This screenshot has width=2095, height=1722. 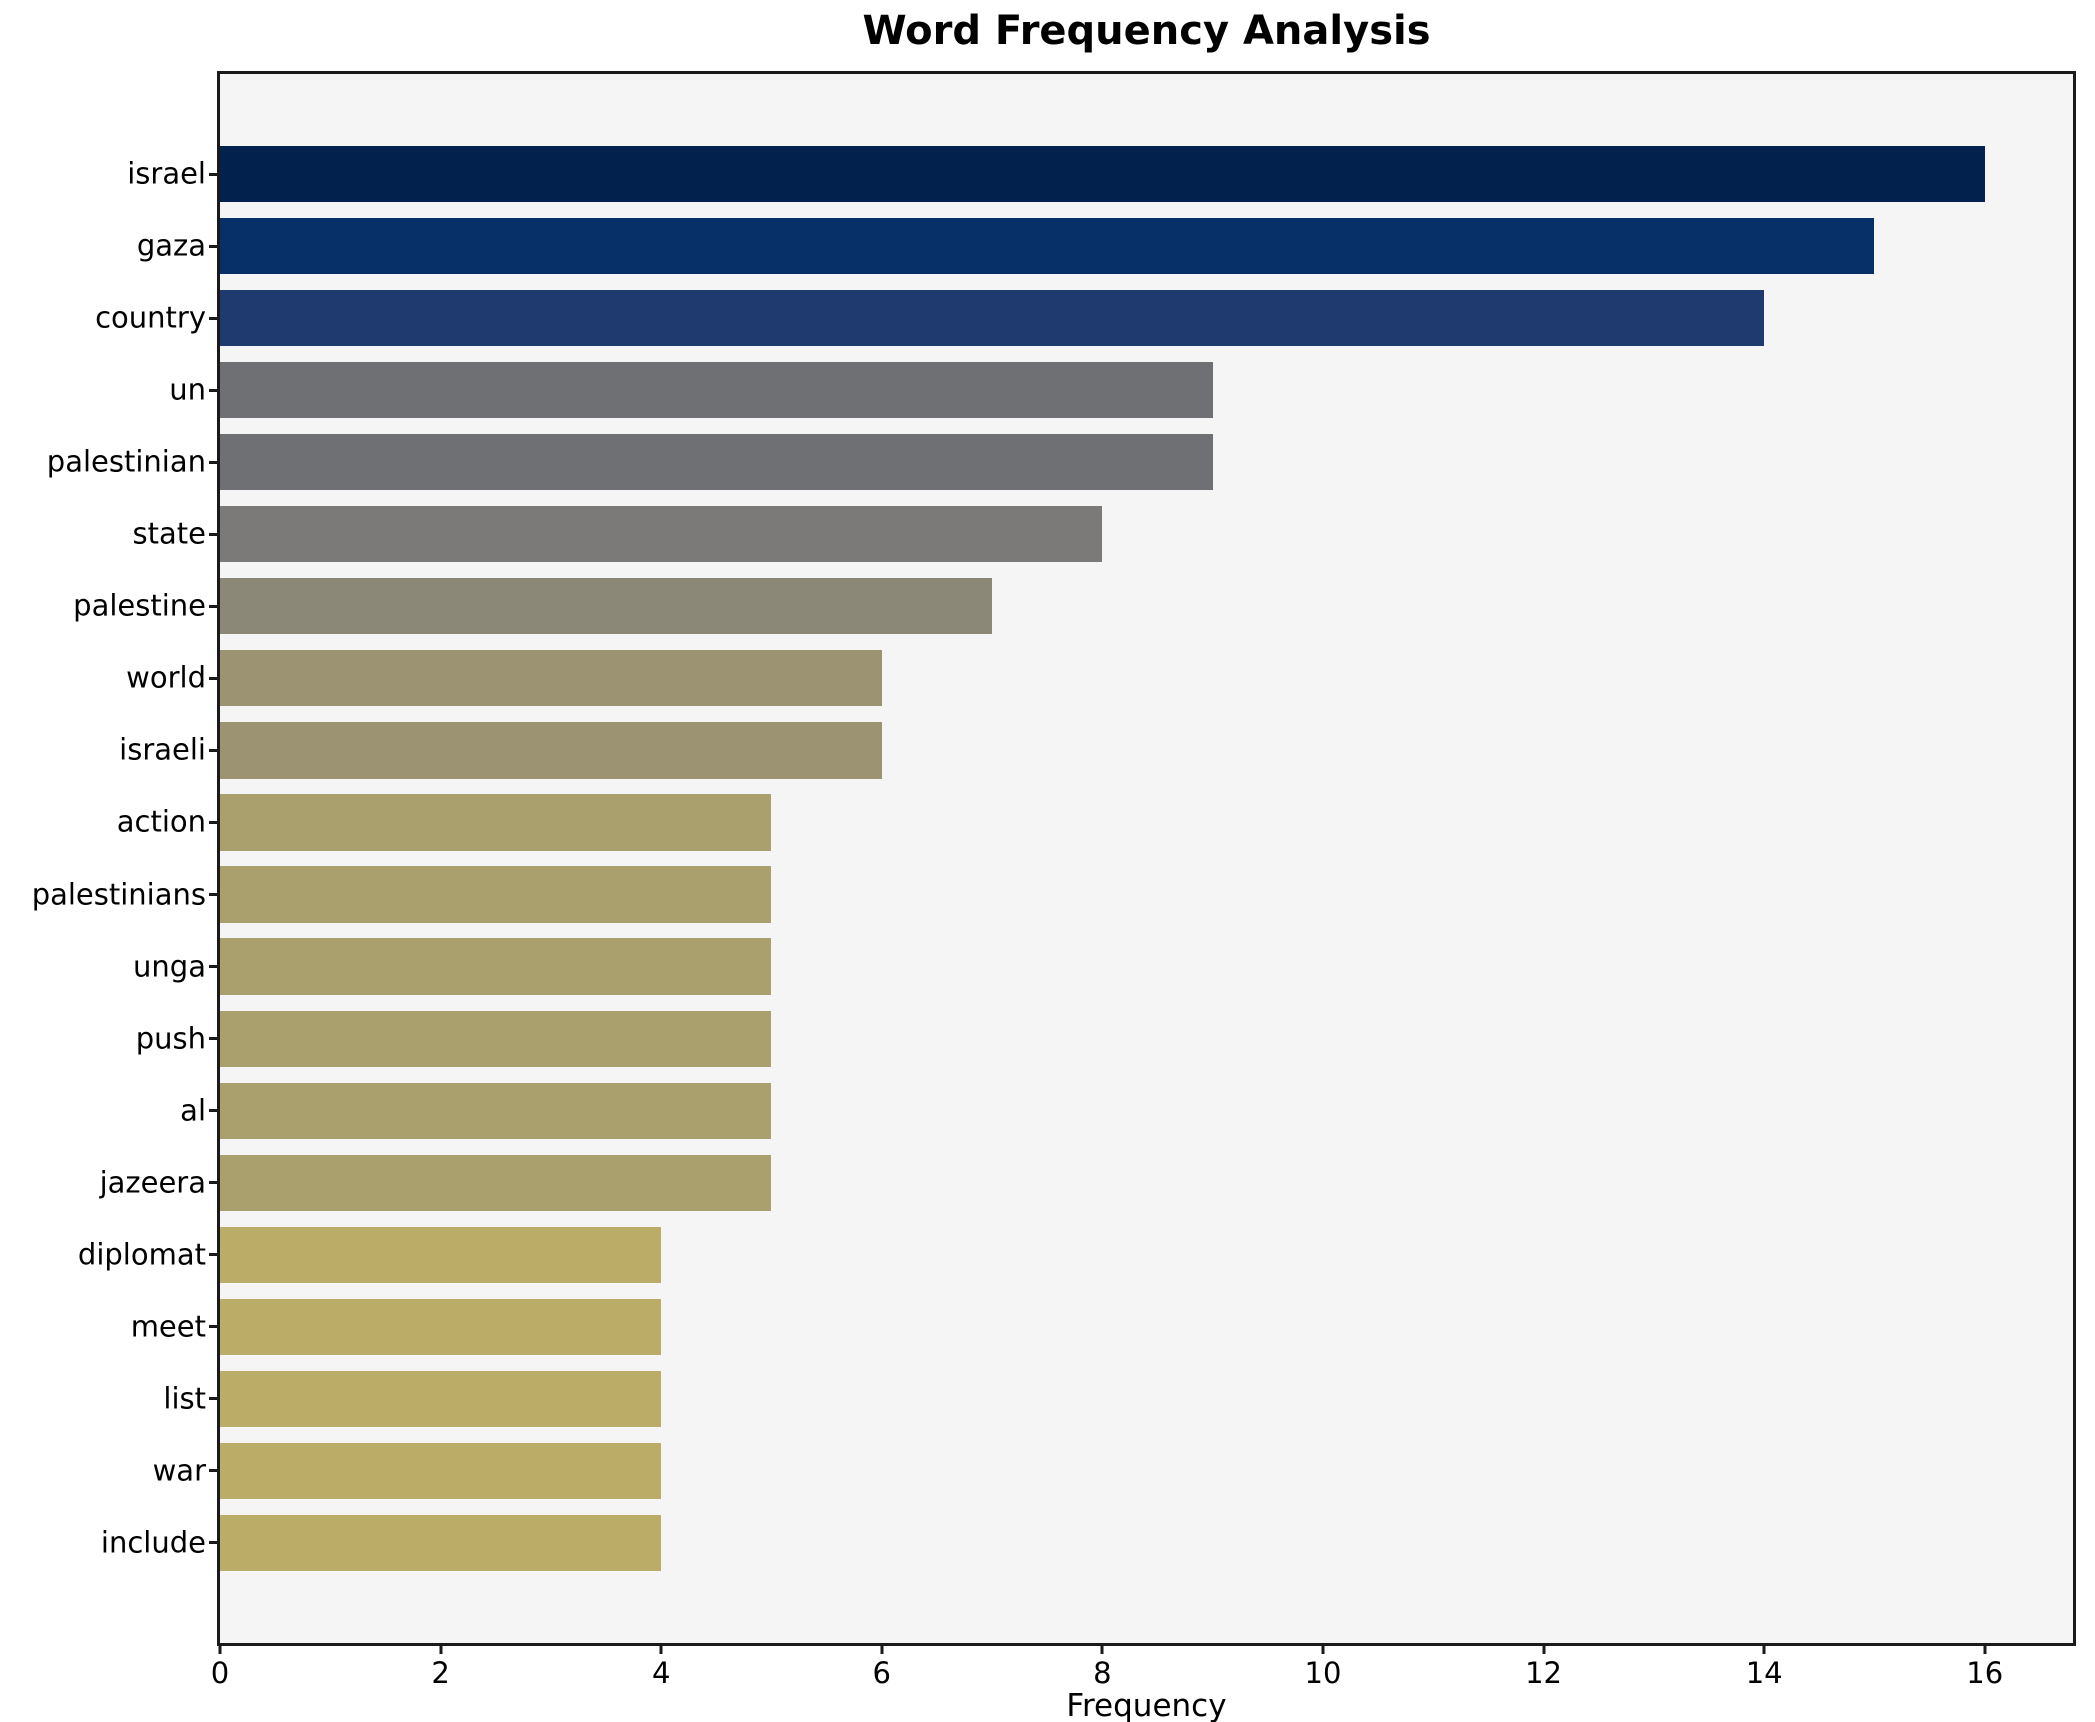 I want to click on x-tick-label: 0, so click(x=220, y=1673).